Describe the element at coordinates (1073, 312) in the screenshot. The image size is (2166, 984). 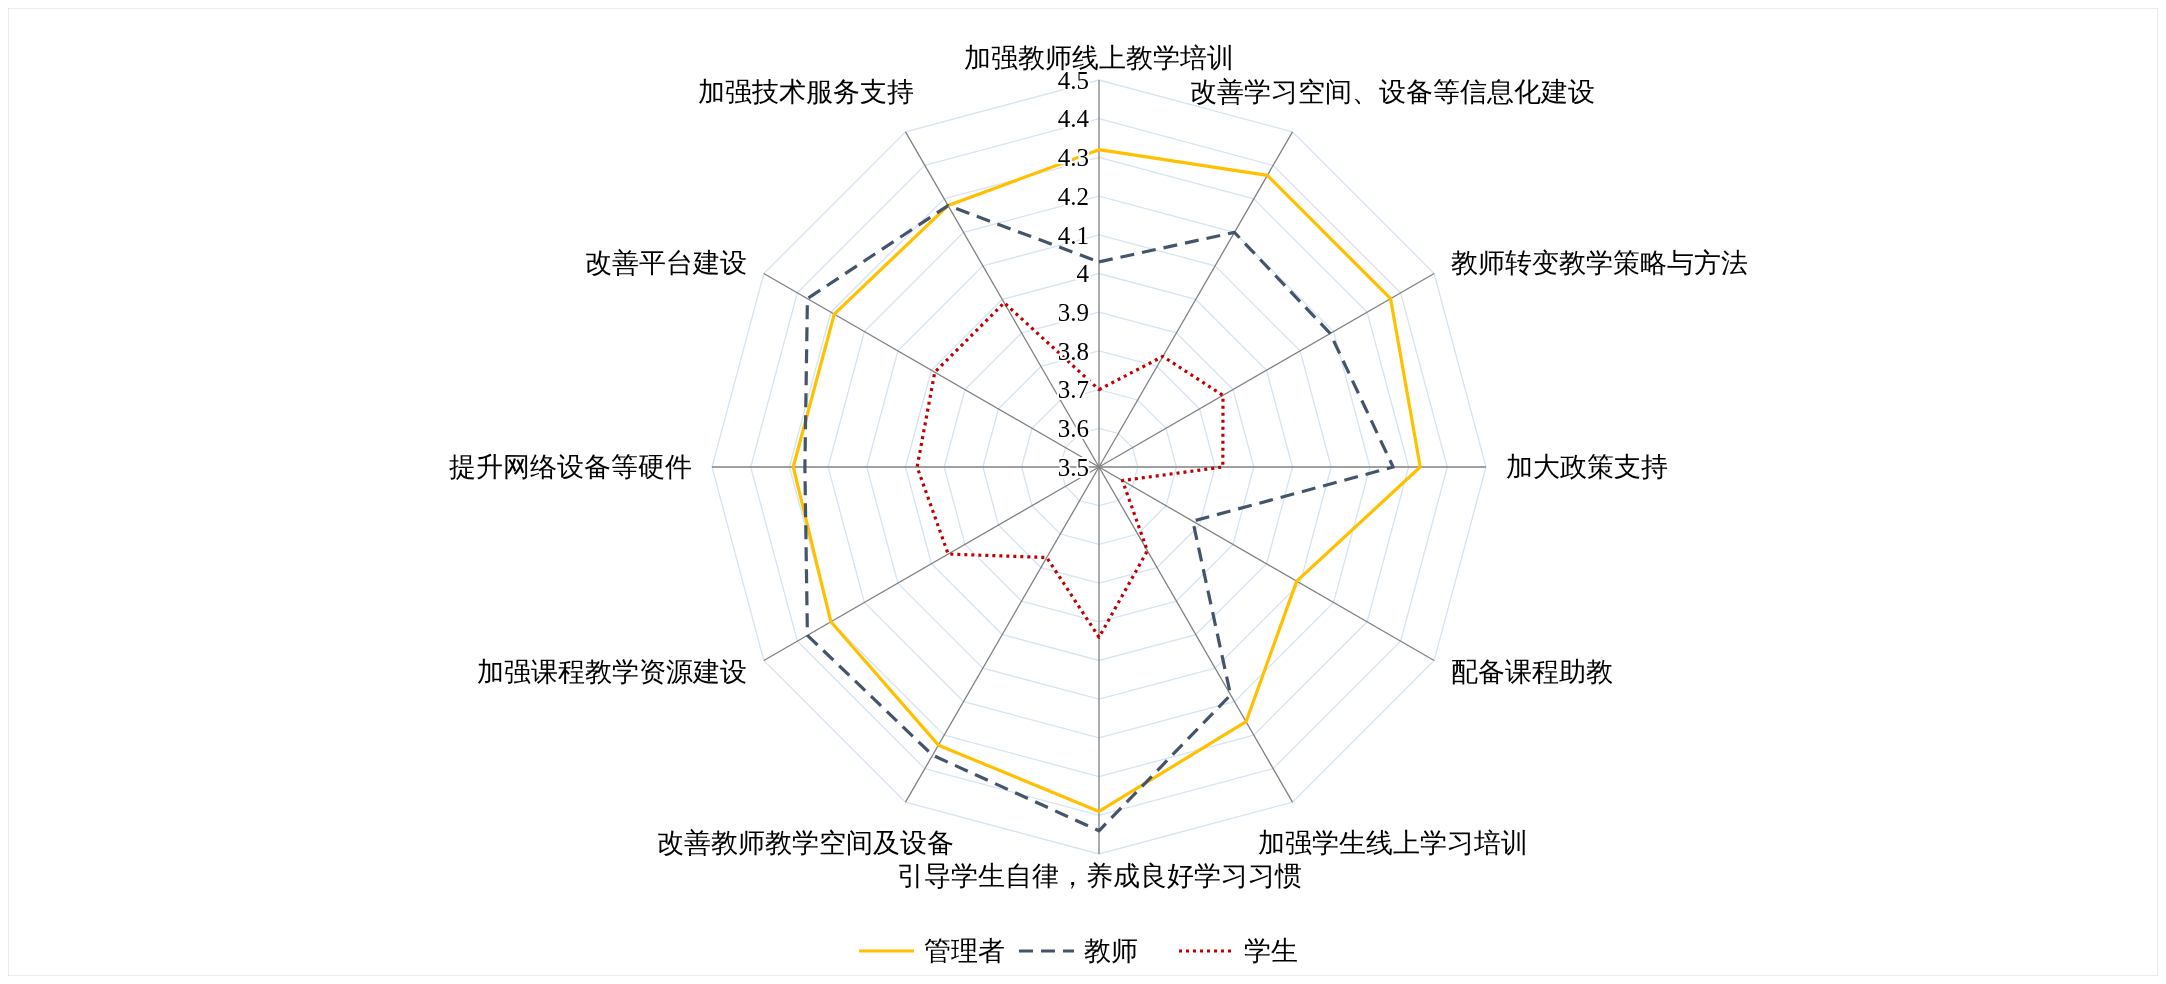
I see `y-tick-label: 3.9` at that location.